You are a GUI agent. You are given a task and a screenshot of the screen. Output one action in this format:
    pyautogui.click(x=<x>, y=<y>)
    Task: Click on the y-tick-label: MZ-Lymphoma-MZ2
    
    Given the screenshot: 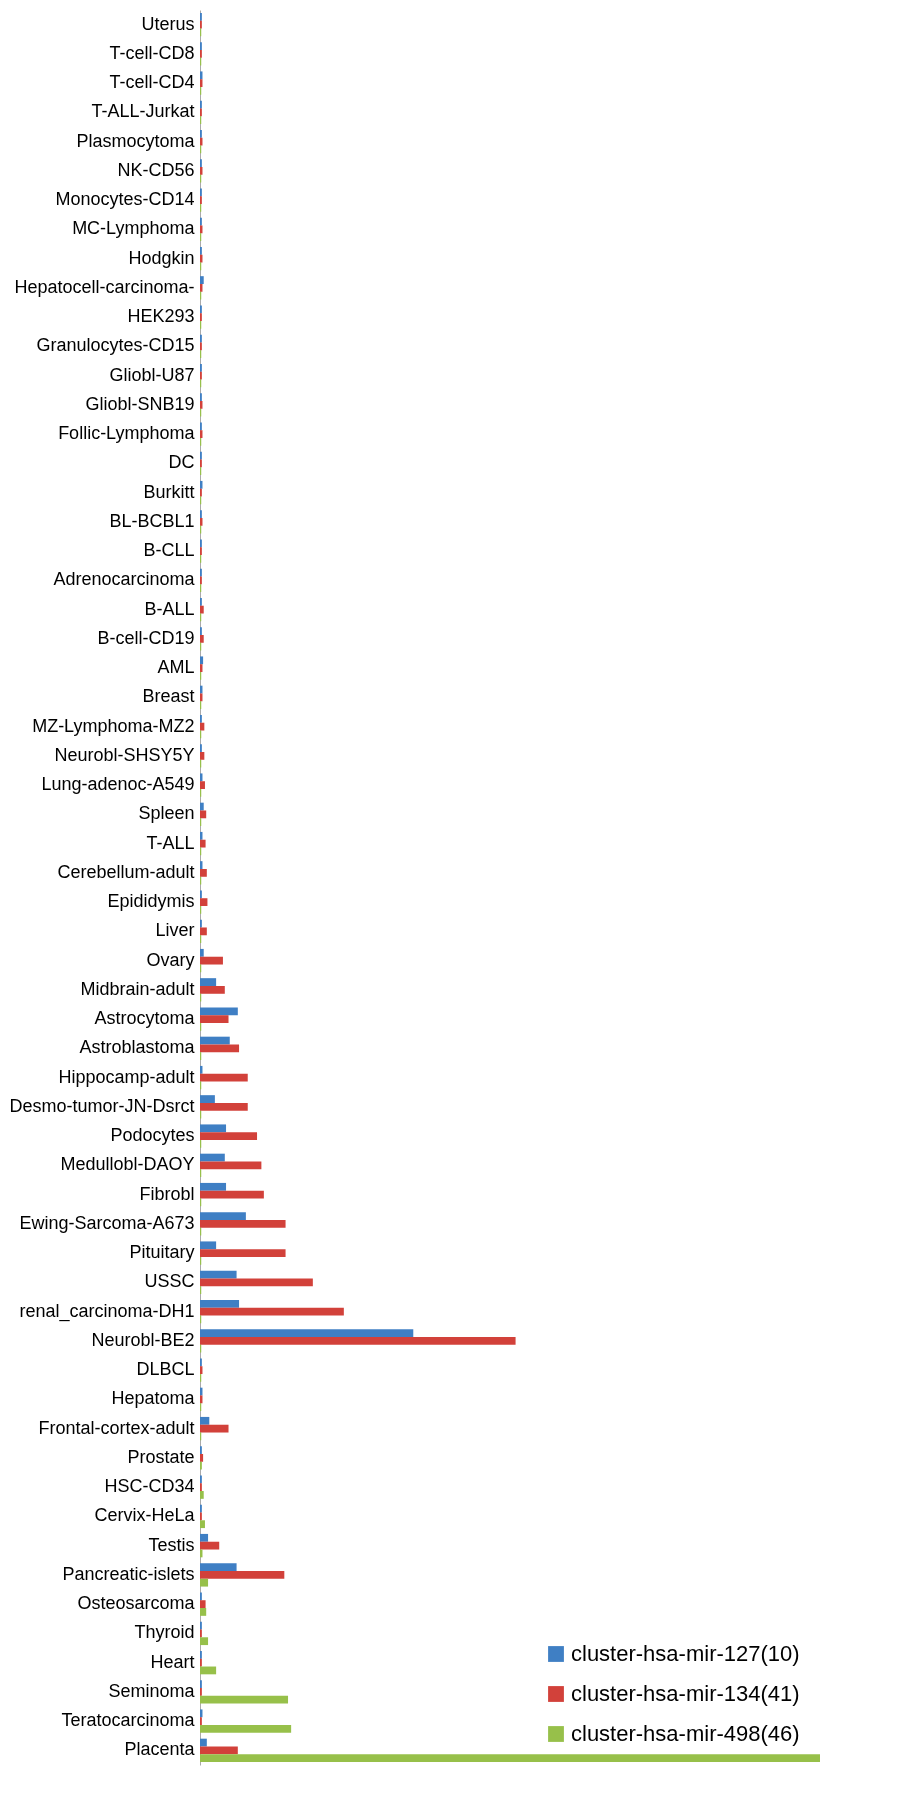 What is the action you would take?
    pyautogui.click(x=113, y=725)
    